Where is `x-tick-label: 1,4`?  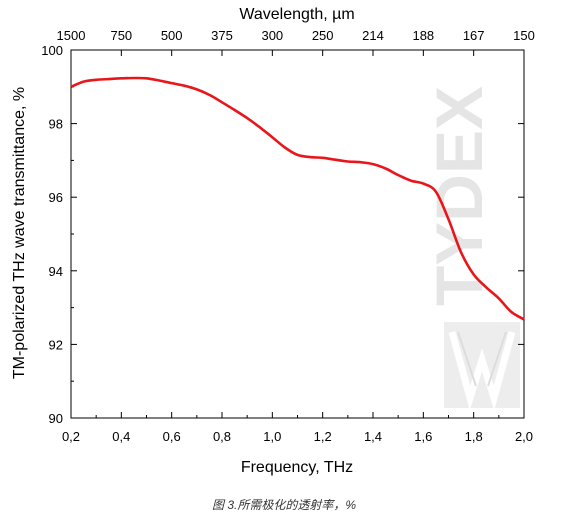
x-tick-label: 1,4 is located at coordinates (373, 436).